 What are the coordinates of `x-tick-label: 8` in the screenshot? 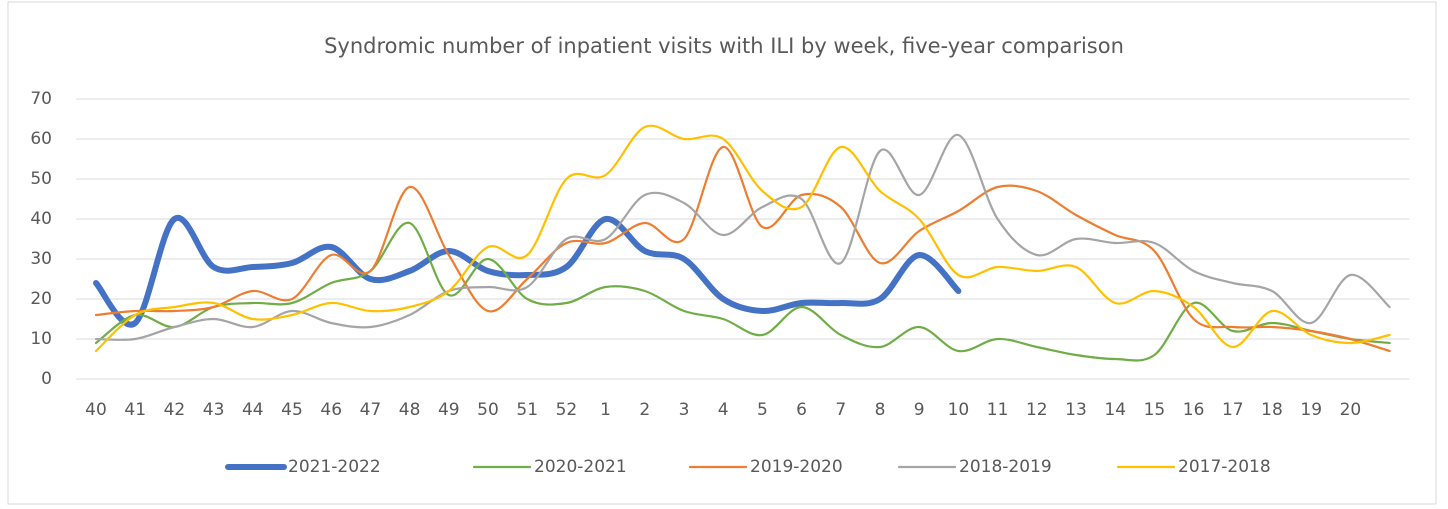 It's located at (880, 410).